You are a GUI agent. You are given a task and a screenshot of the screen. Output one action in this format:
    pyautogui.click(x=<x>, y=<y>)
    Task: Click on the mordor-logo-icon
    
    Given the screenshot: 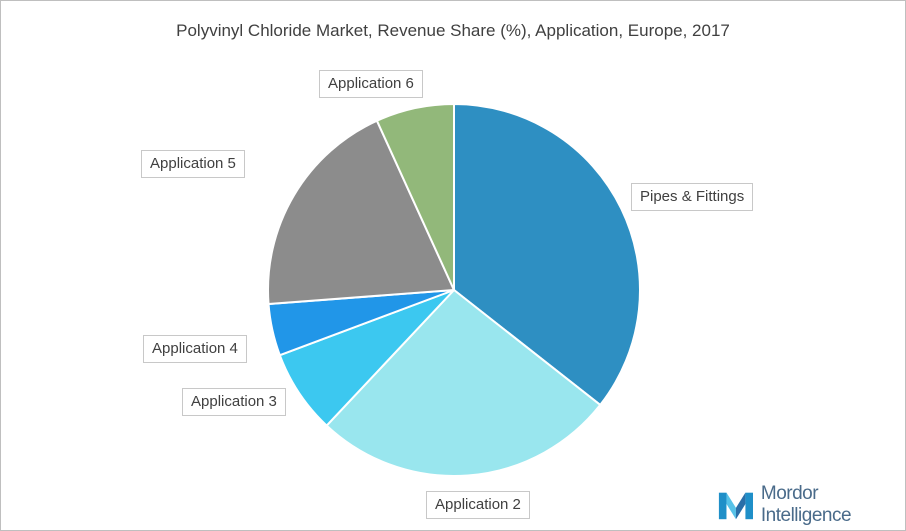 What is the action you would take?
    pyautogui.click(x=735, y=506)
    